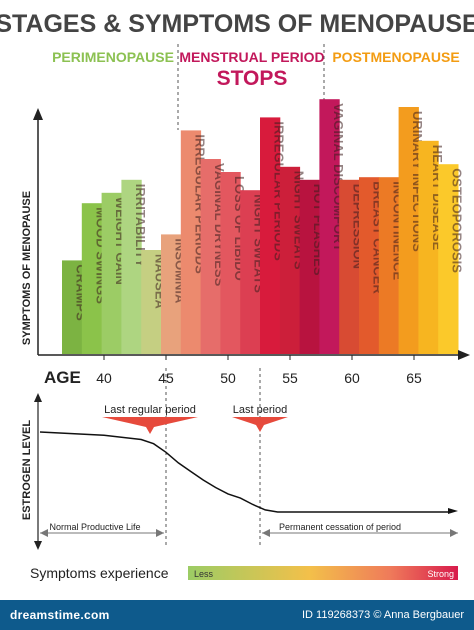 The image size is (474, 630). I want to click on annotation-normal-productive-life: Normal Productive Life, so click(94, 527).